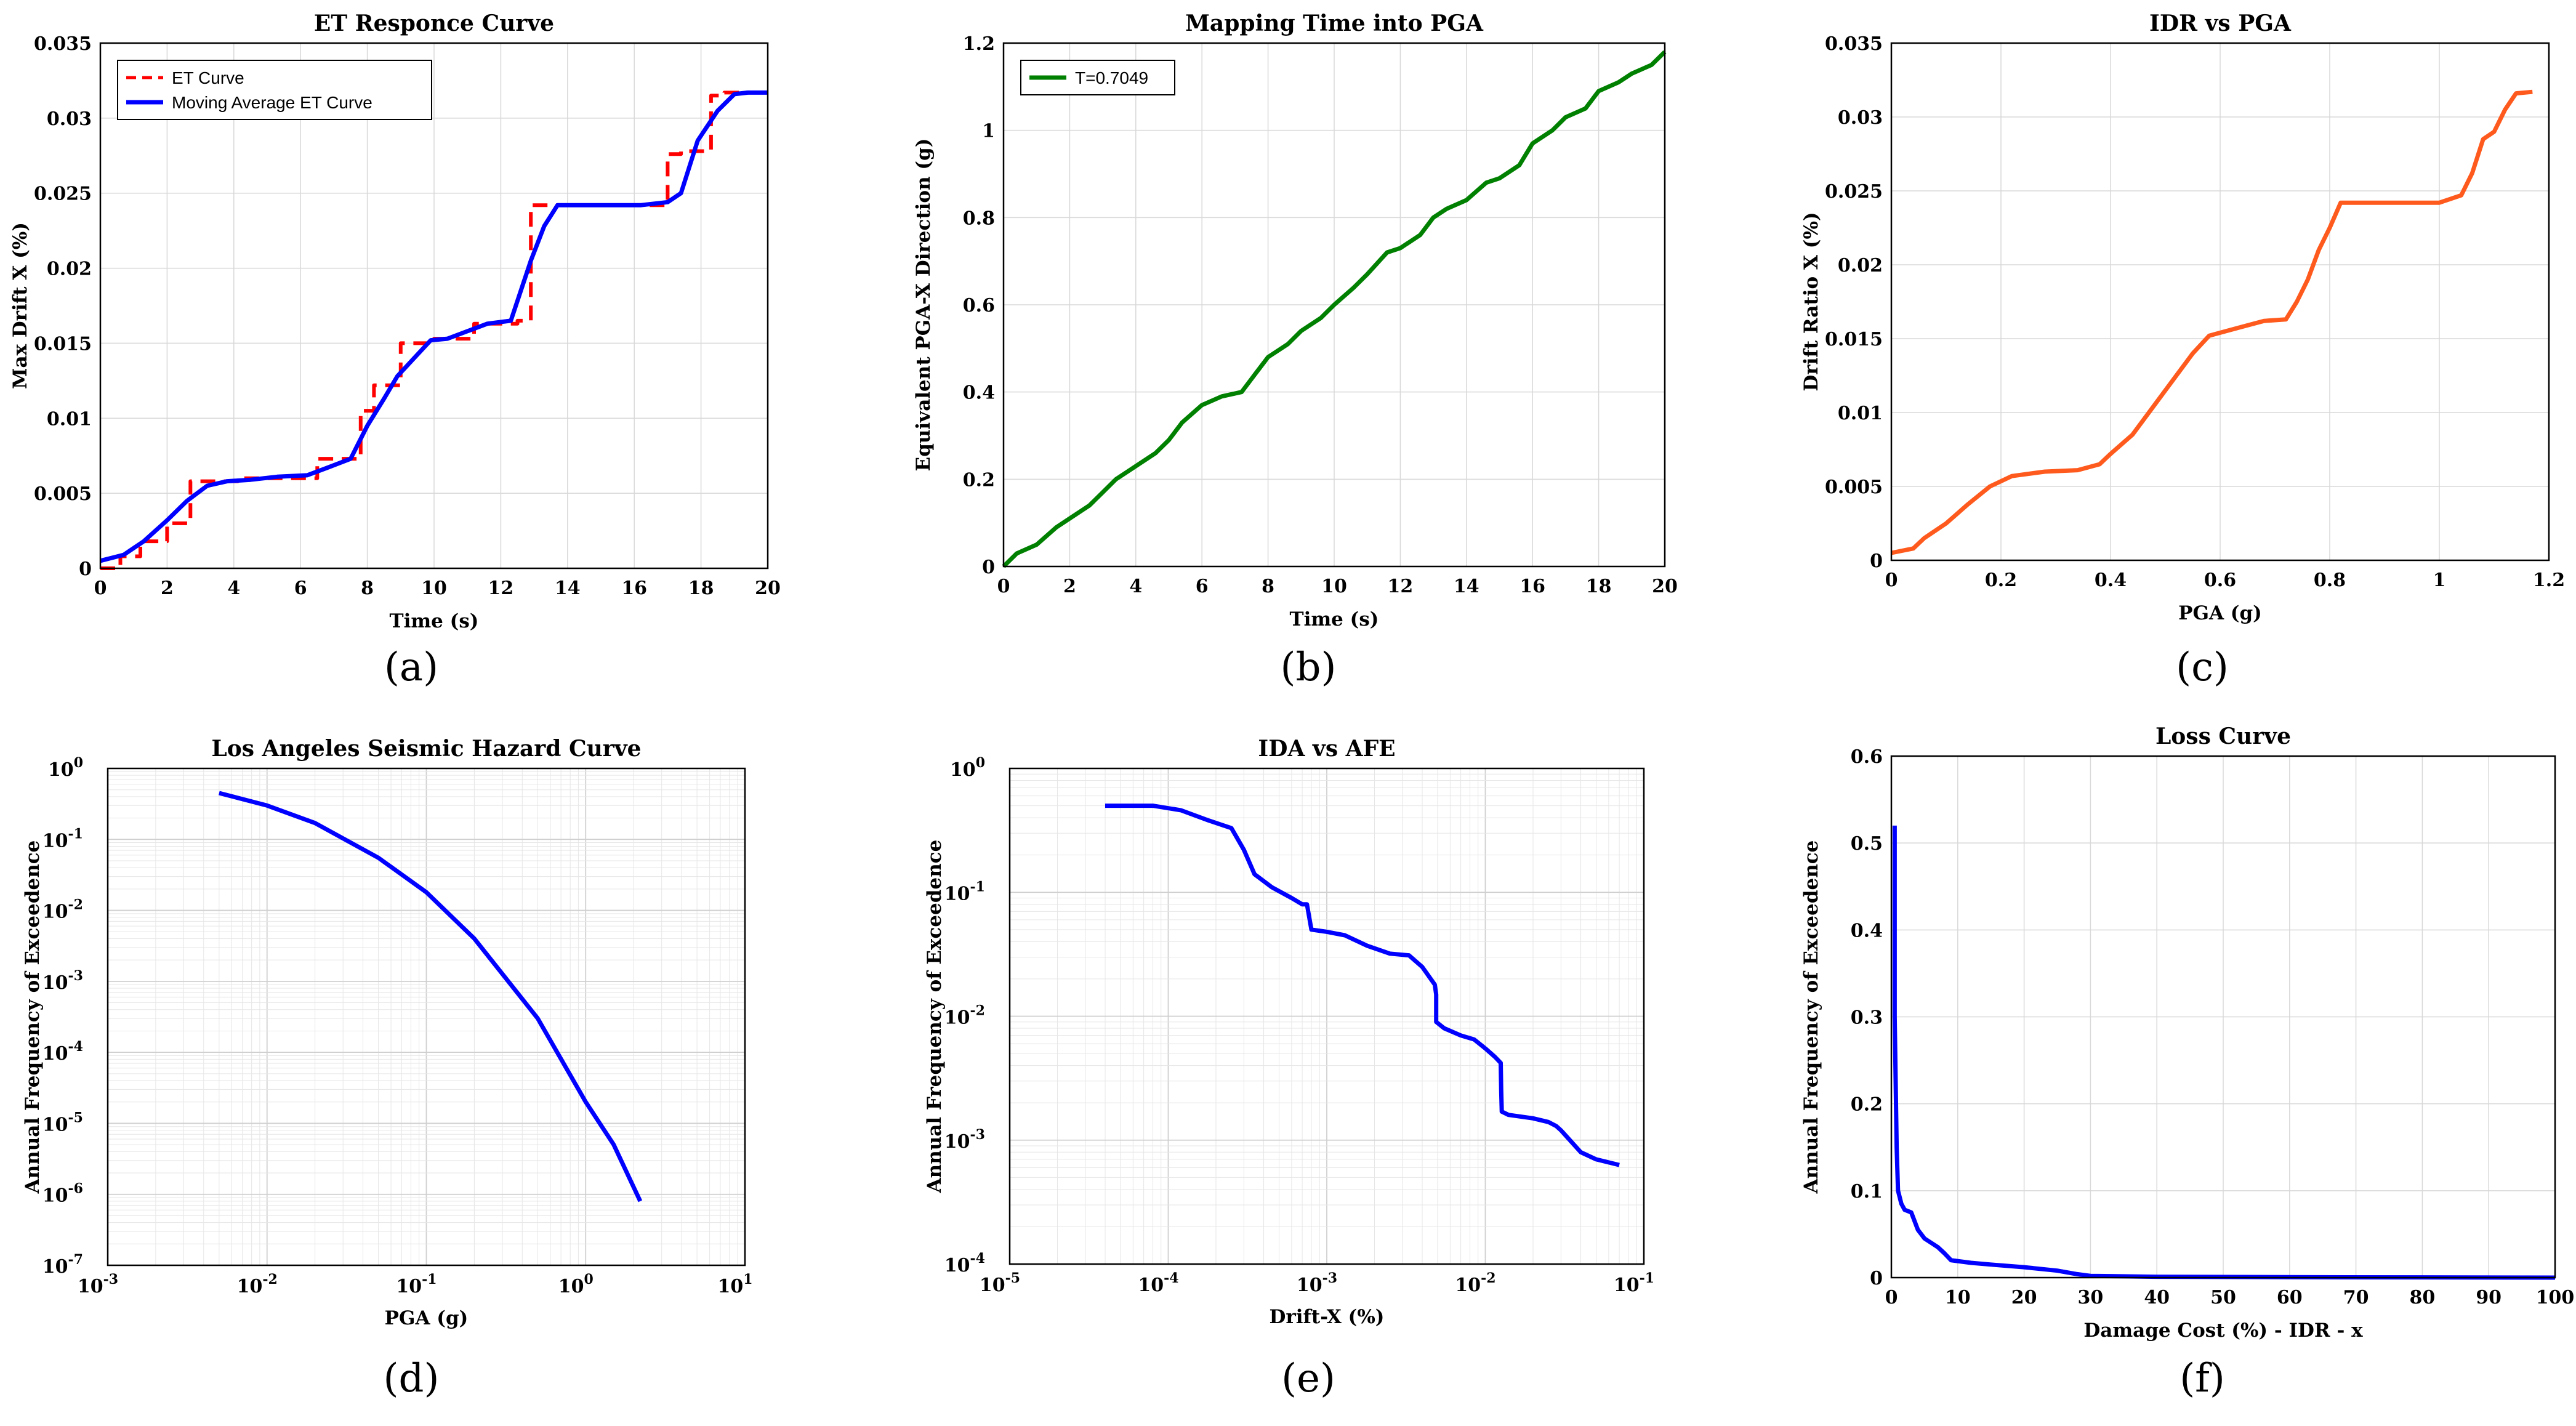  I want to click on x-tick-label: 101, so click(734, 1284).